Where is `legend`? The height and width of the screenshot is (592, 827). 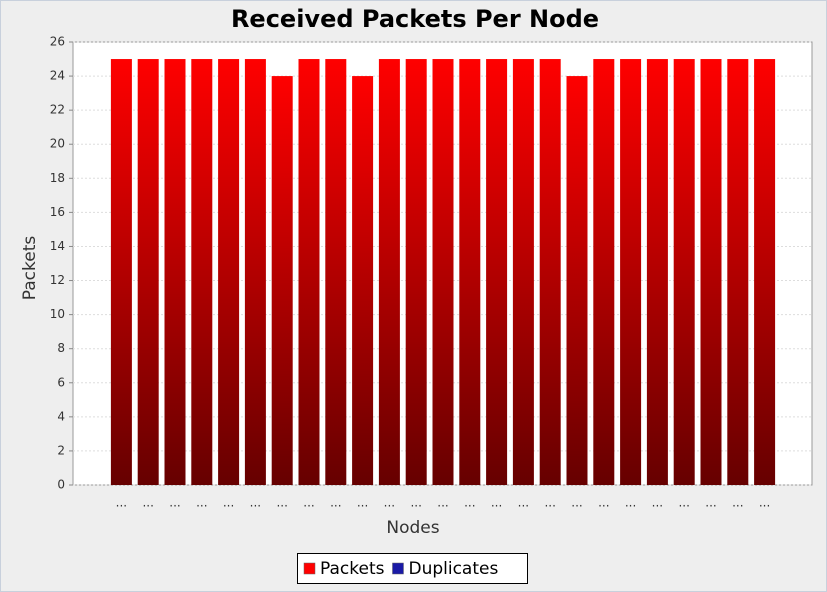
legend is located at coordinates (412, 568).